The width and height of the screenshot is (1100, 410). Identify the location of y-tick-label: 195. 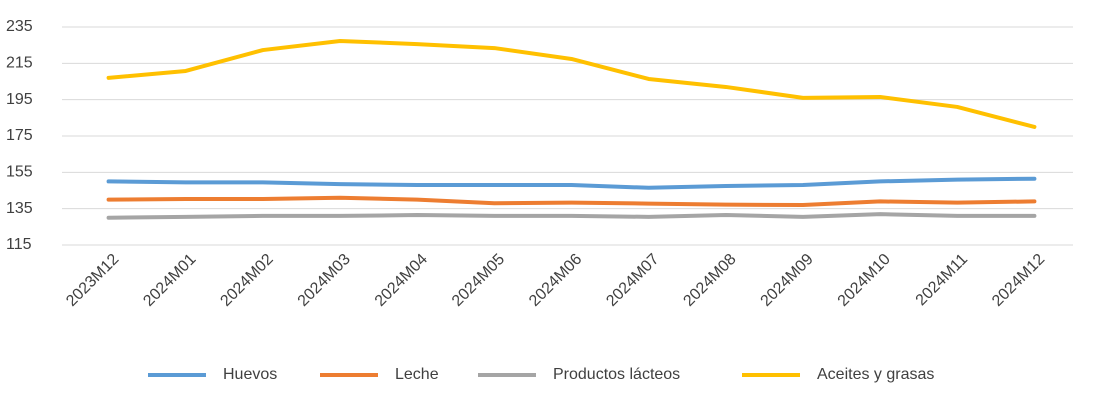
(19, 99).